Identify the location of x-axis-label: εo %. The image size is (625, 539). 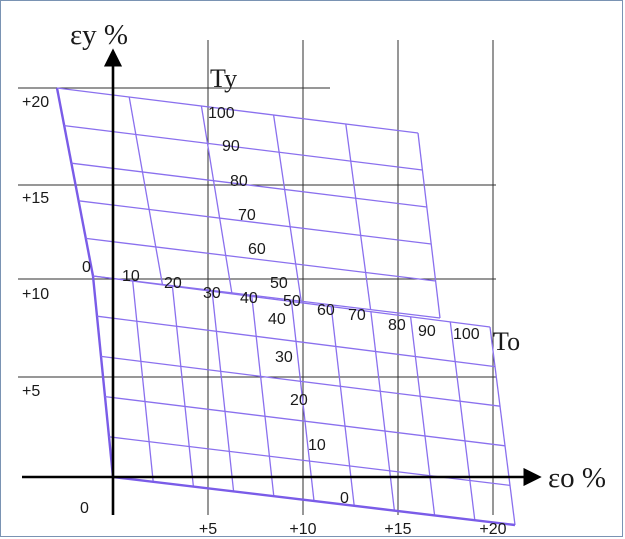
(577, 478).